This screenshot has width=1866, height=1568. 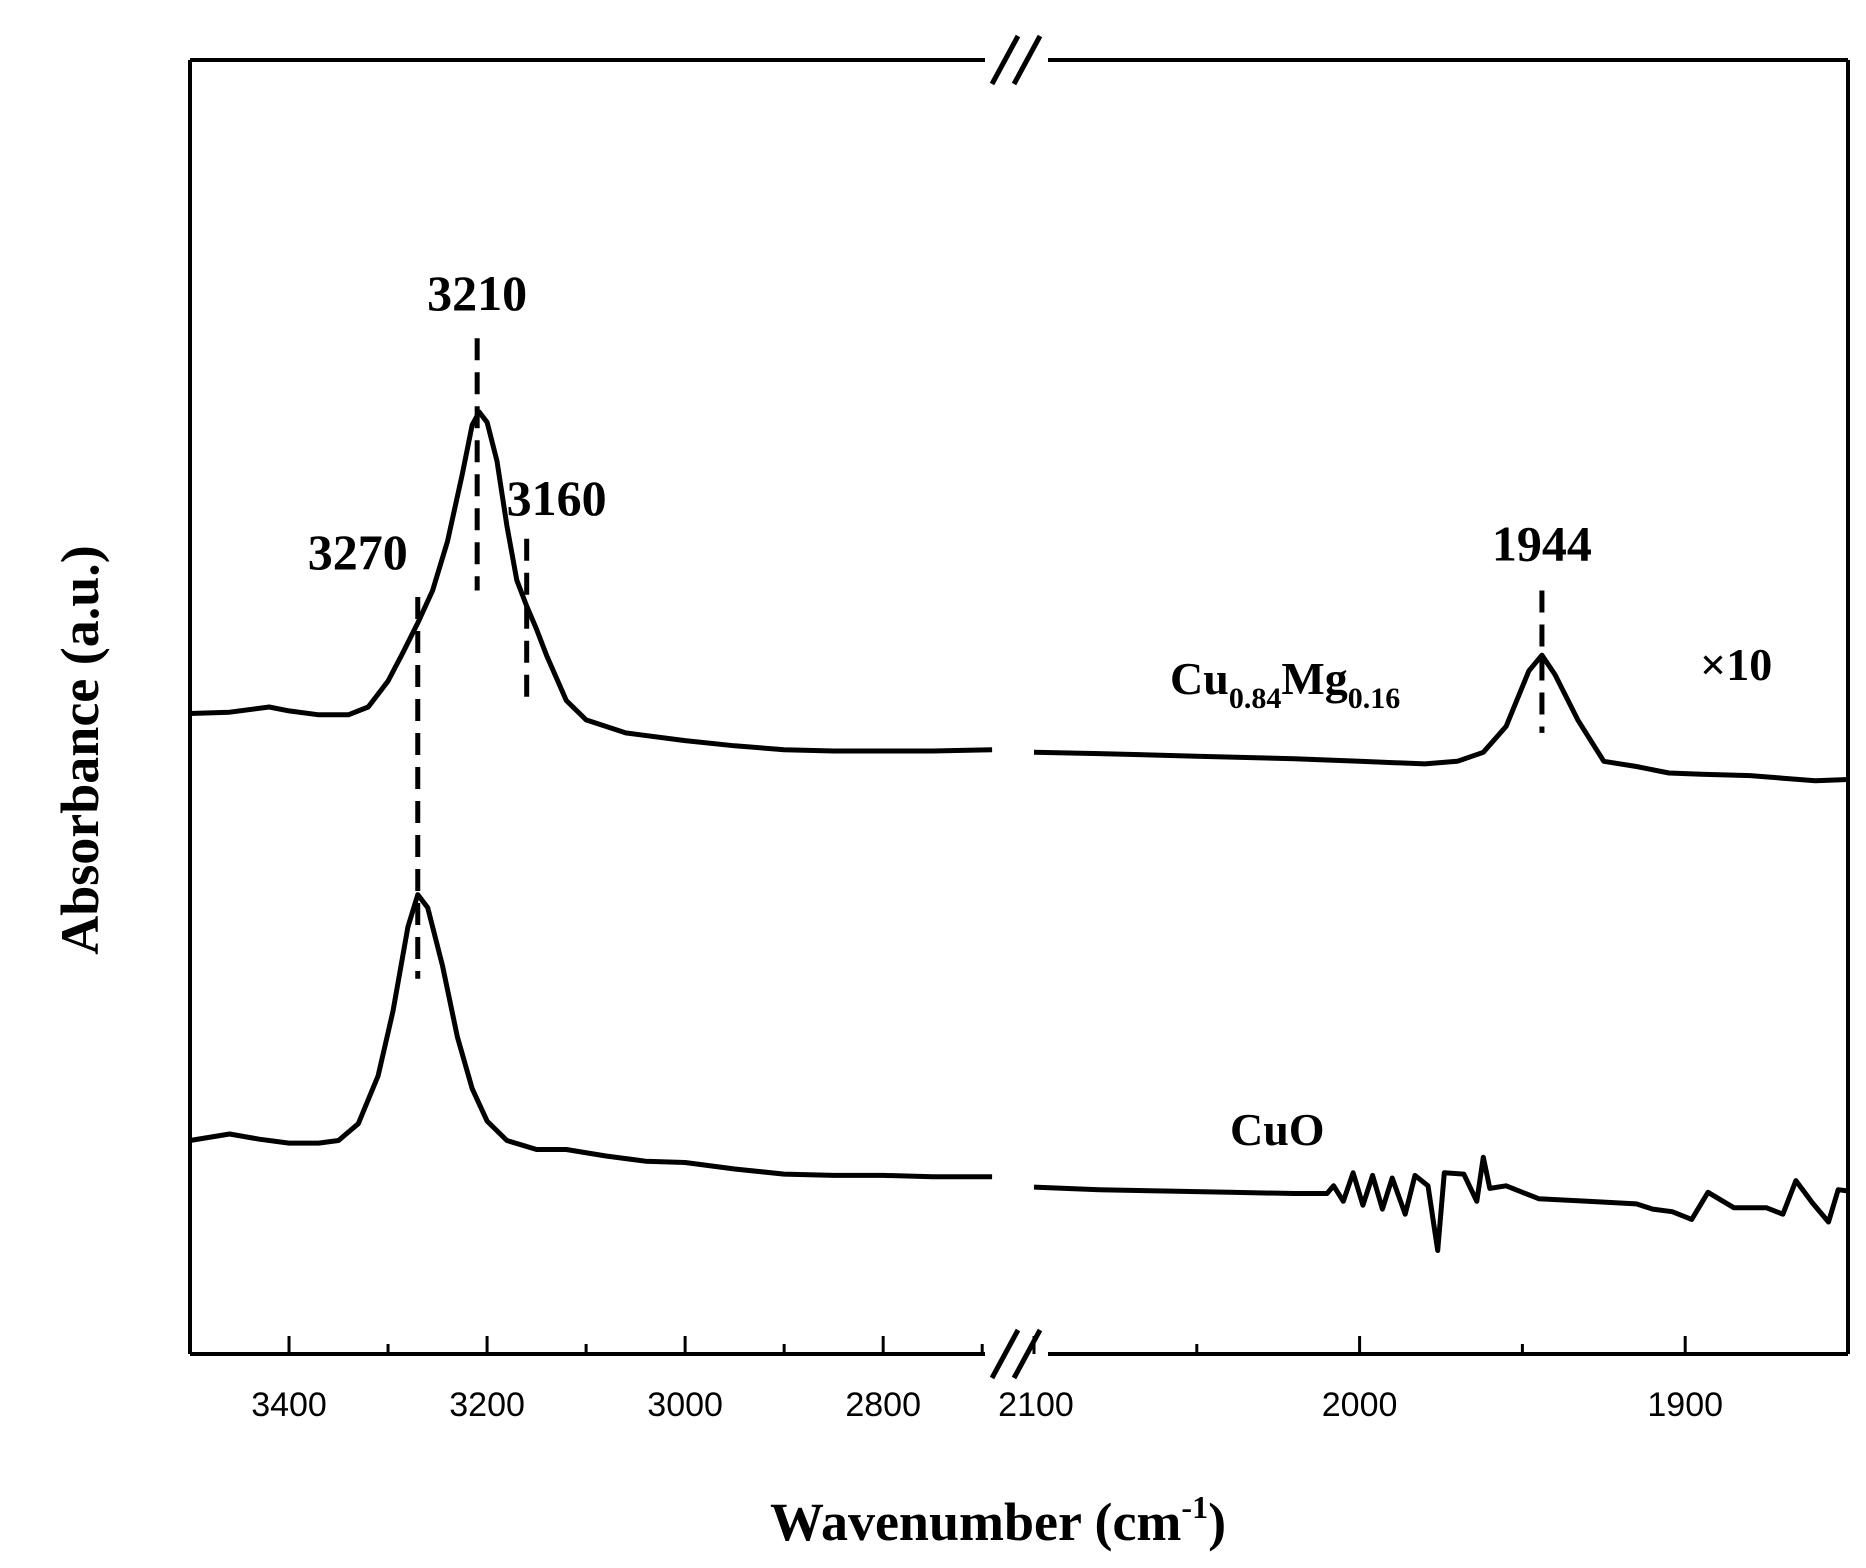 I want to click on tick-label: 2000, so click(x=1360, y=1405).